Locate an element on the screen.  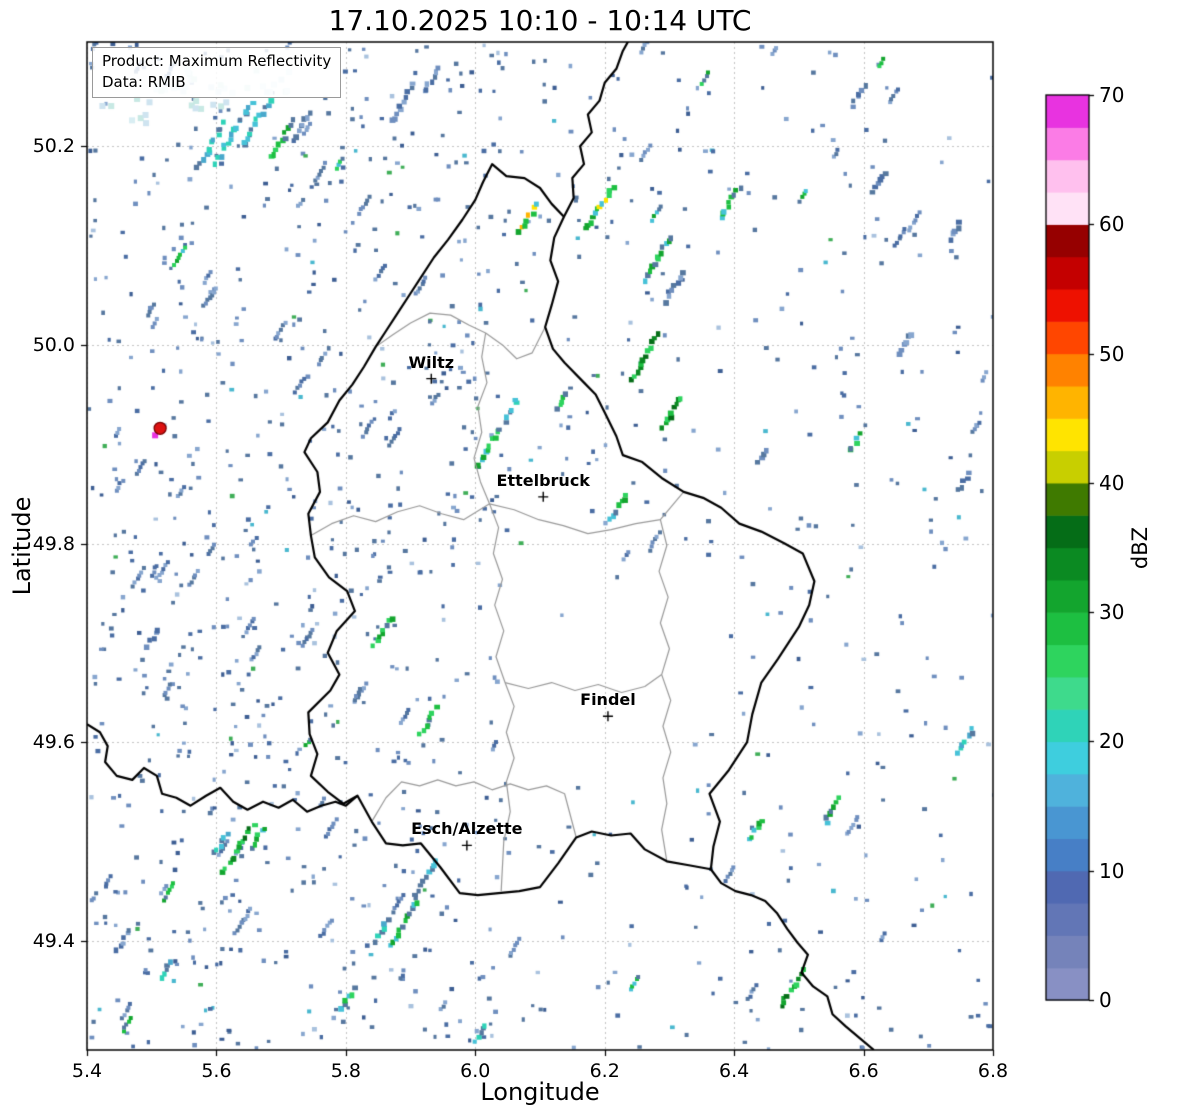
colorbar-tick-label: 0 is located at coordinates (1105, 1000).